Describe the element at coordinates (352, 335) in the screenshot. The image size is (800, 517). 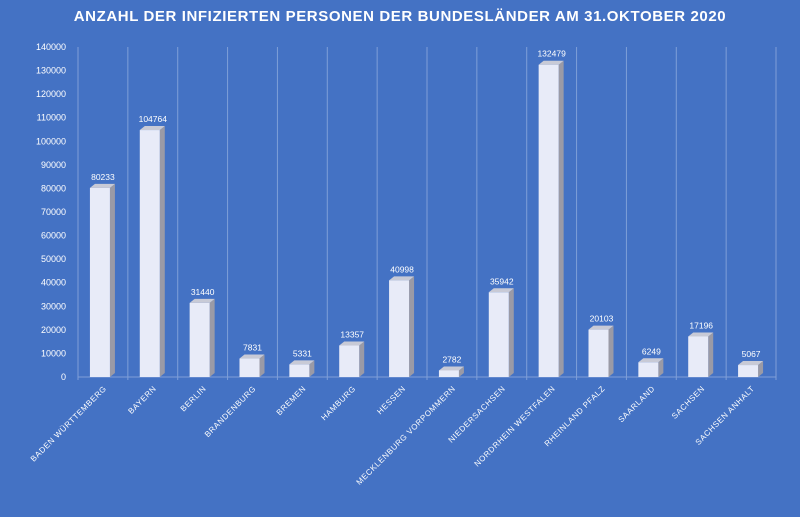
I see `data-label: 13357` at that location.